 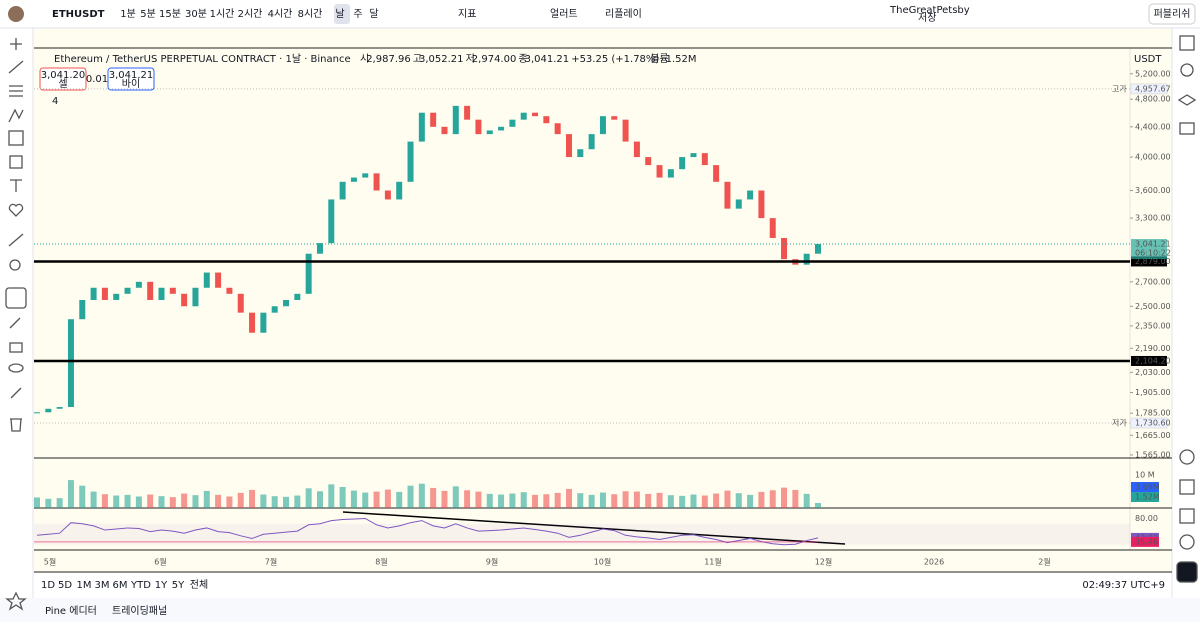 I want to click on range-button: 1M, so click(x=84, y=585).